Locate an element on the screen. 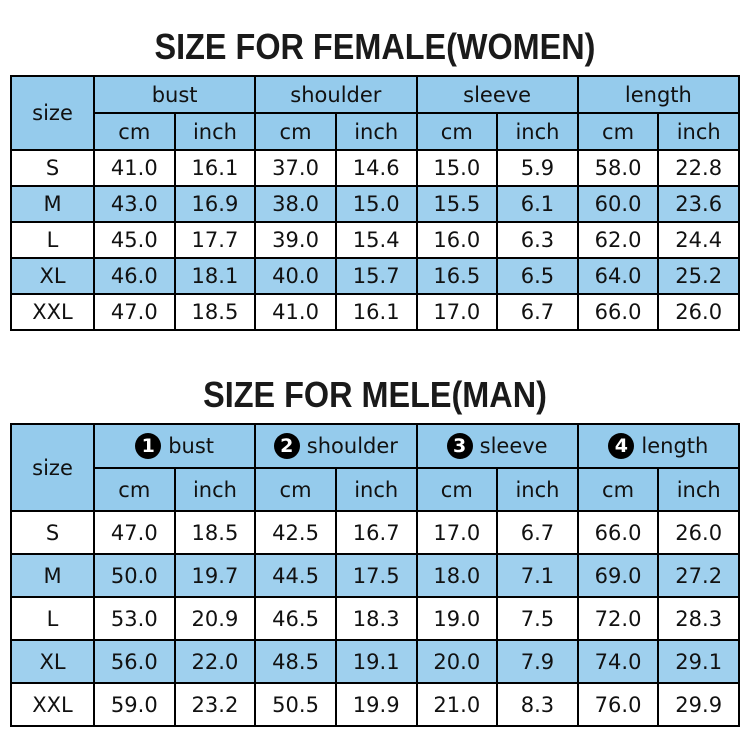  size-cell: XXL is located at coordinates (52, 312).